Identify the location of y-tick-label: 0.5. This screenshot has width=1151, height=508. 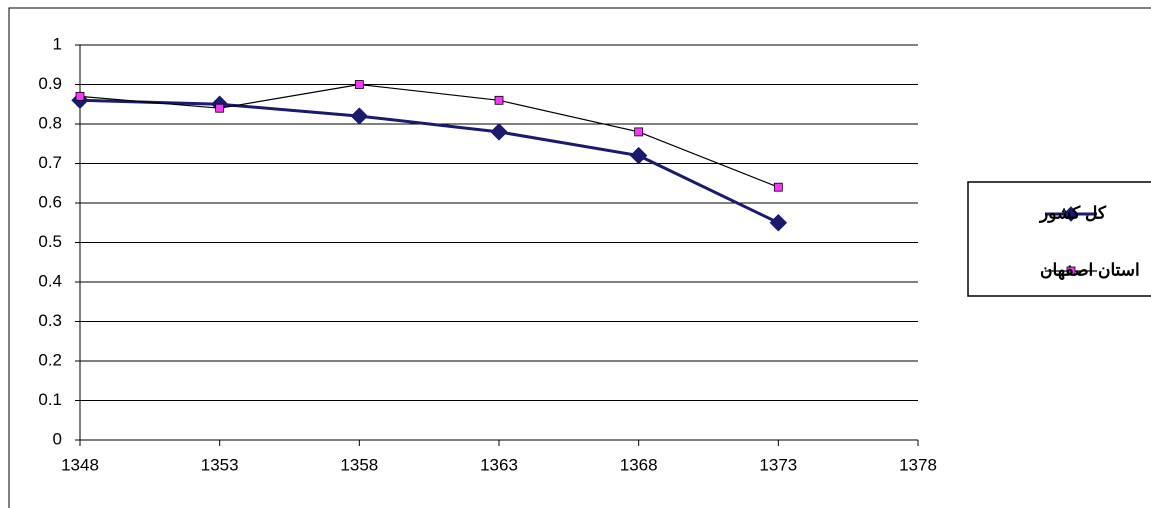
(50, 241).